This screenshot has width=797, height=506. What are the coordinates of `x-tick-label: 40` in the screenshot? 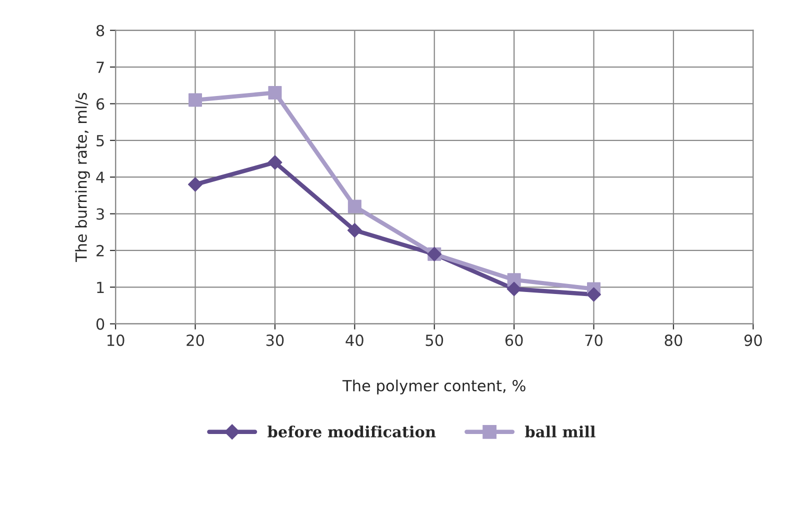 It's located at (355, 340).